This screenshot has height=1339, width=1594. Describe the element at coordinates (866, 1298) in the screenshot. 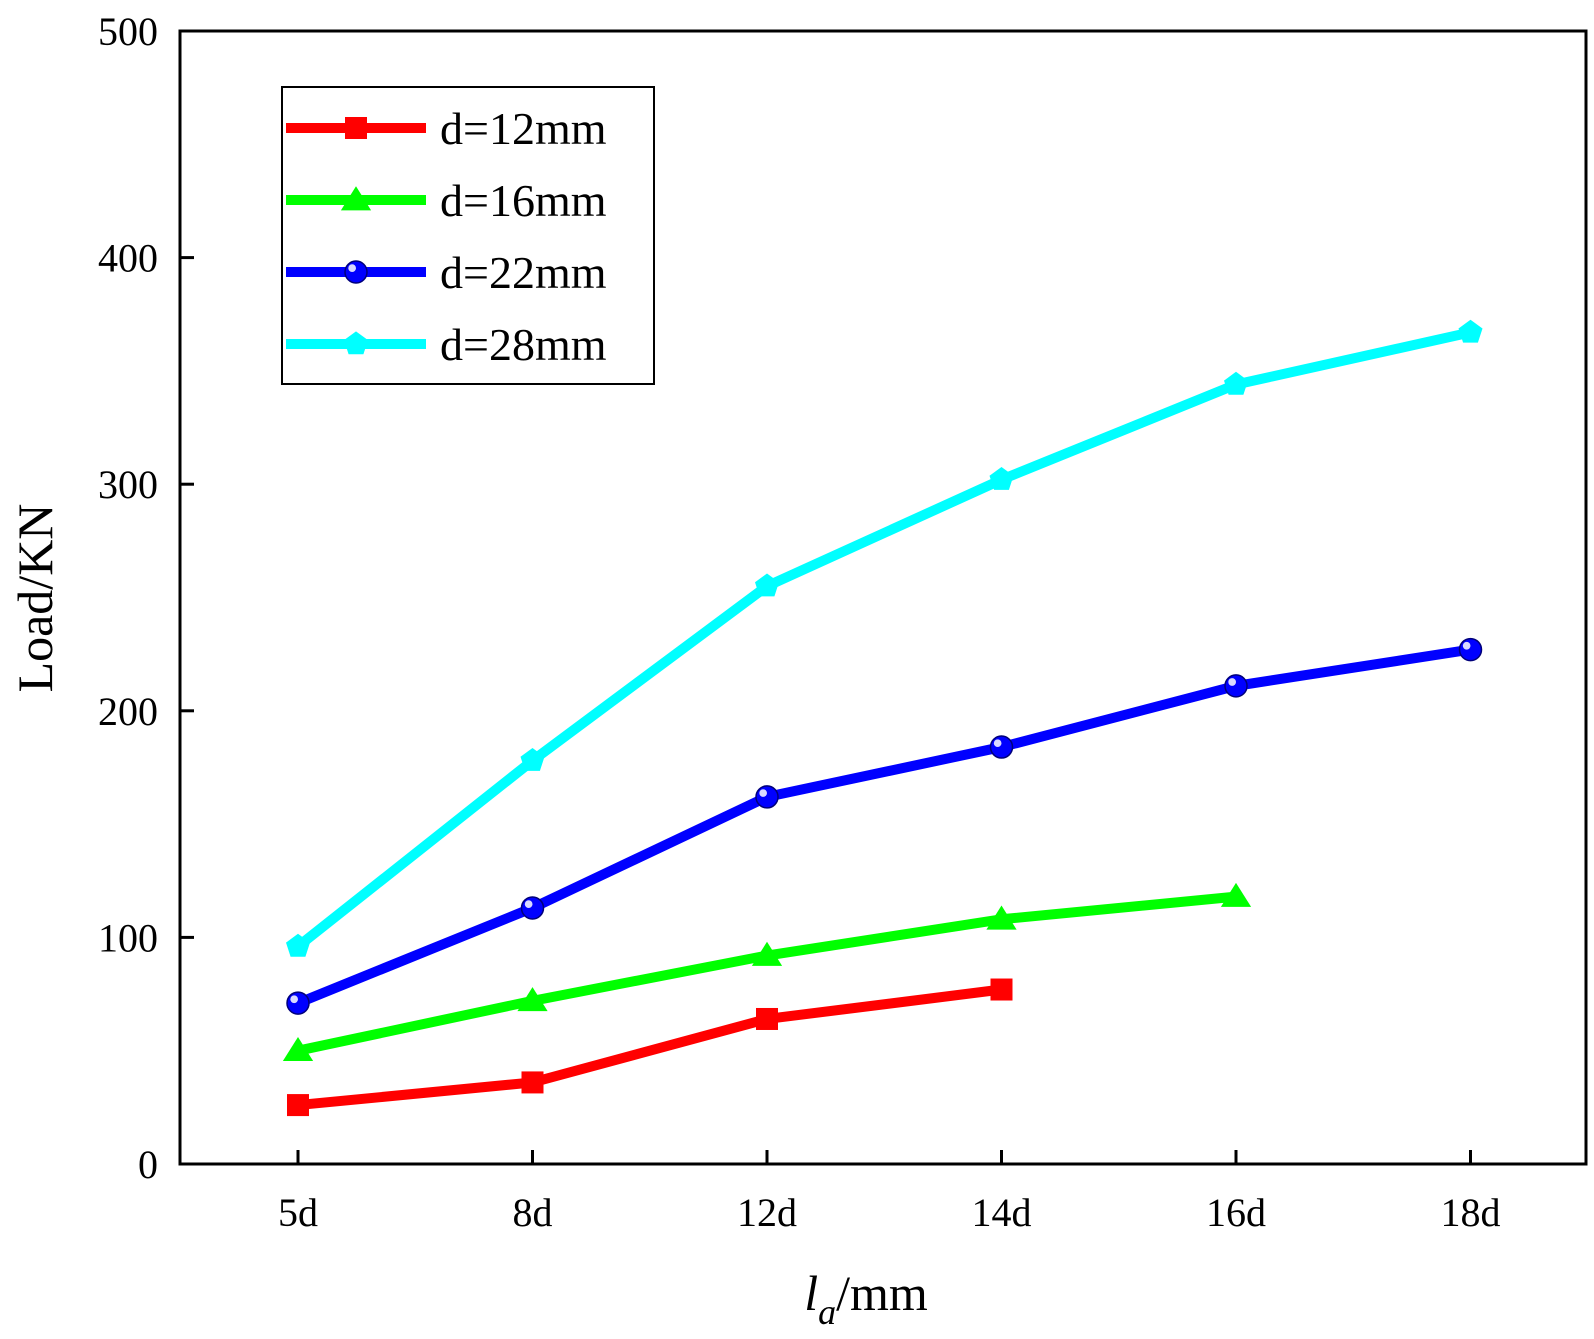

I see `x-axis-label: la/mm` at that location.